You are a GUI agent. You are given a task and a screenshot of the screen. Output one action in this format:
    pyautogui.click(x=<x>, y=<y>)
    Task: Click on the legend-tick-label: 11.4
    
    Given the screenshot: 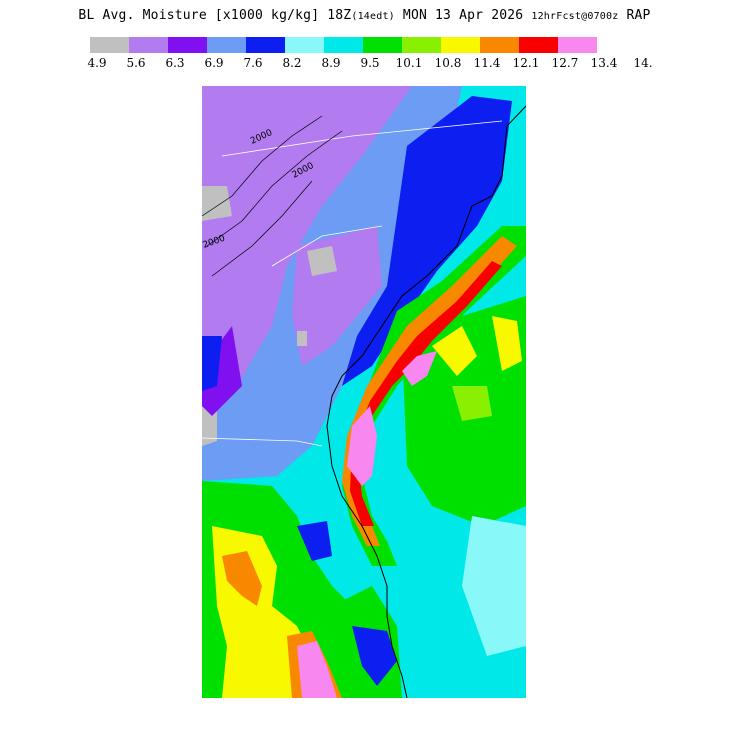 What is the action you would take?
    pyautogui.click(x=487, y=63)
    